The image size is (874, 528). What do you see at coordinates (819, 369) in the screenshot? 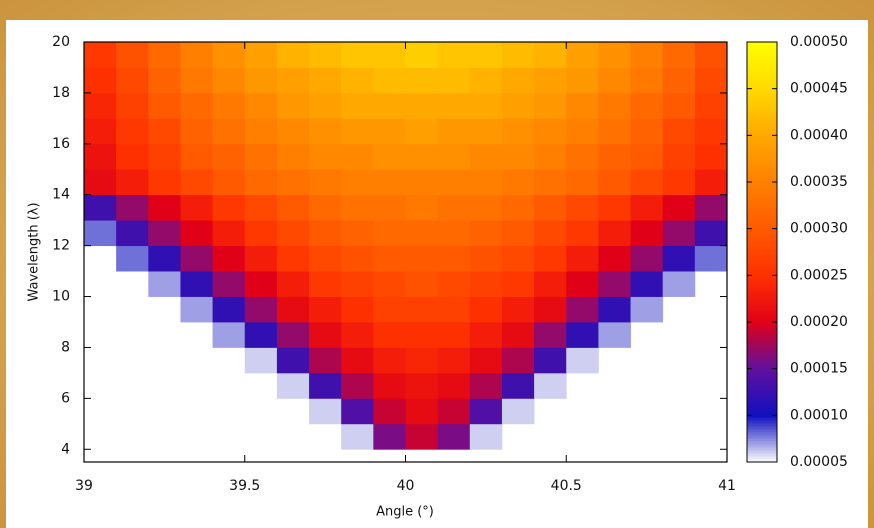
I see `colorbar-tick-label: 0.00015` at bounding box center [819, 369].